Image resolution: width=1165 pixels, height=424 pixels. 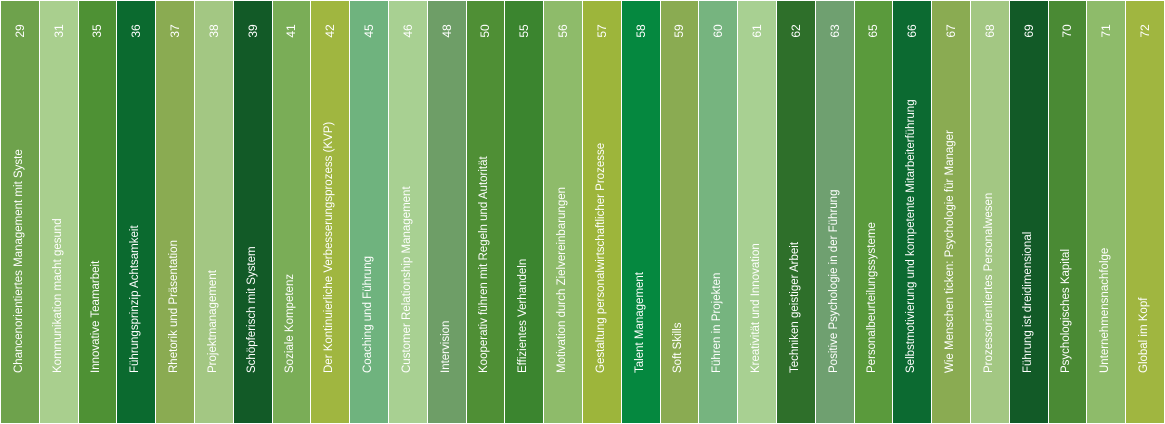 What do you see at coordinates (678, 348) in the screenshot?
I see `book-title: Soft Skills` at bounding box center [678, 348].